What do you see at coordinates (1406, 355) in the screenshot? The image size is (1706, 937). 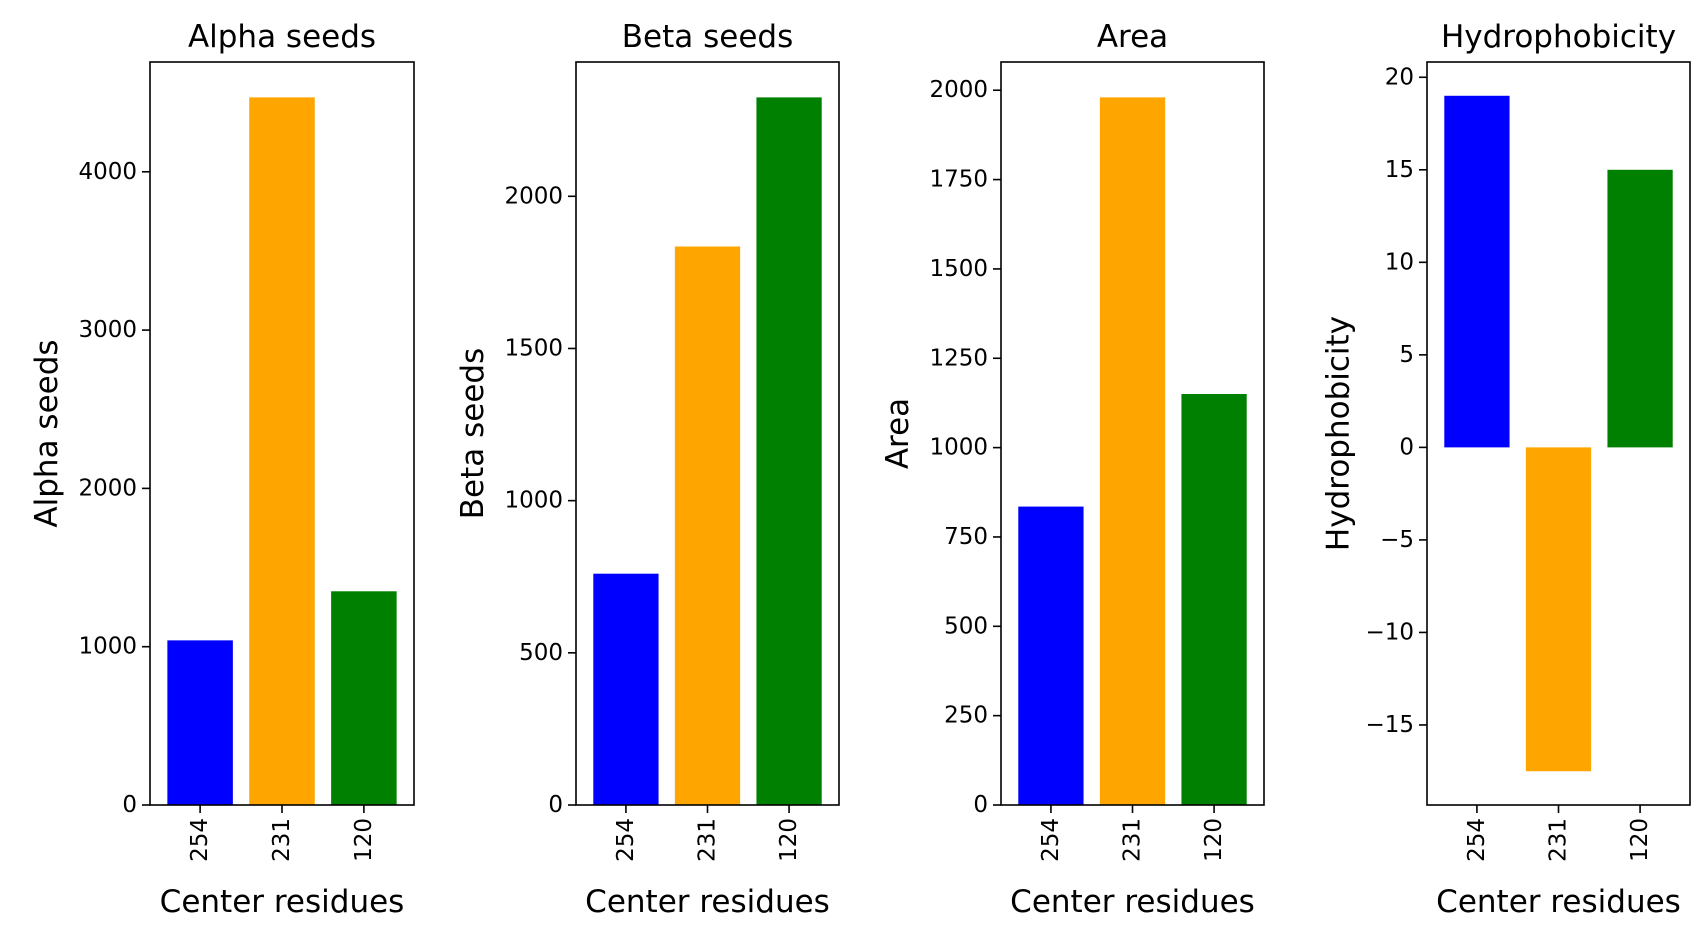 I see `y-tick-label: 5` at bounding box center [1406, 355].